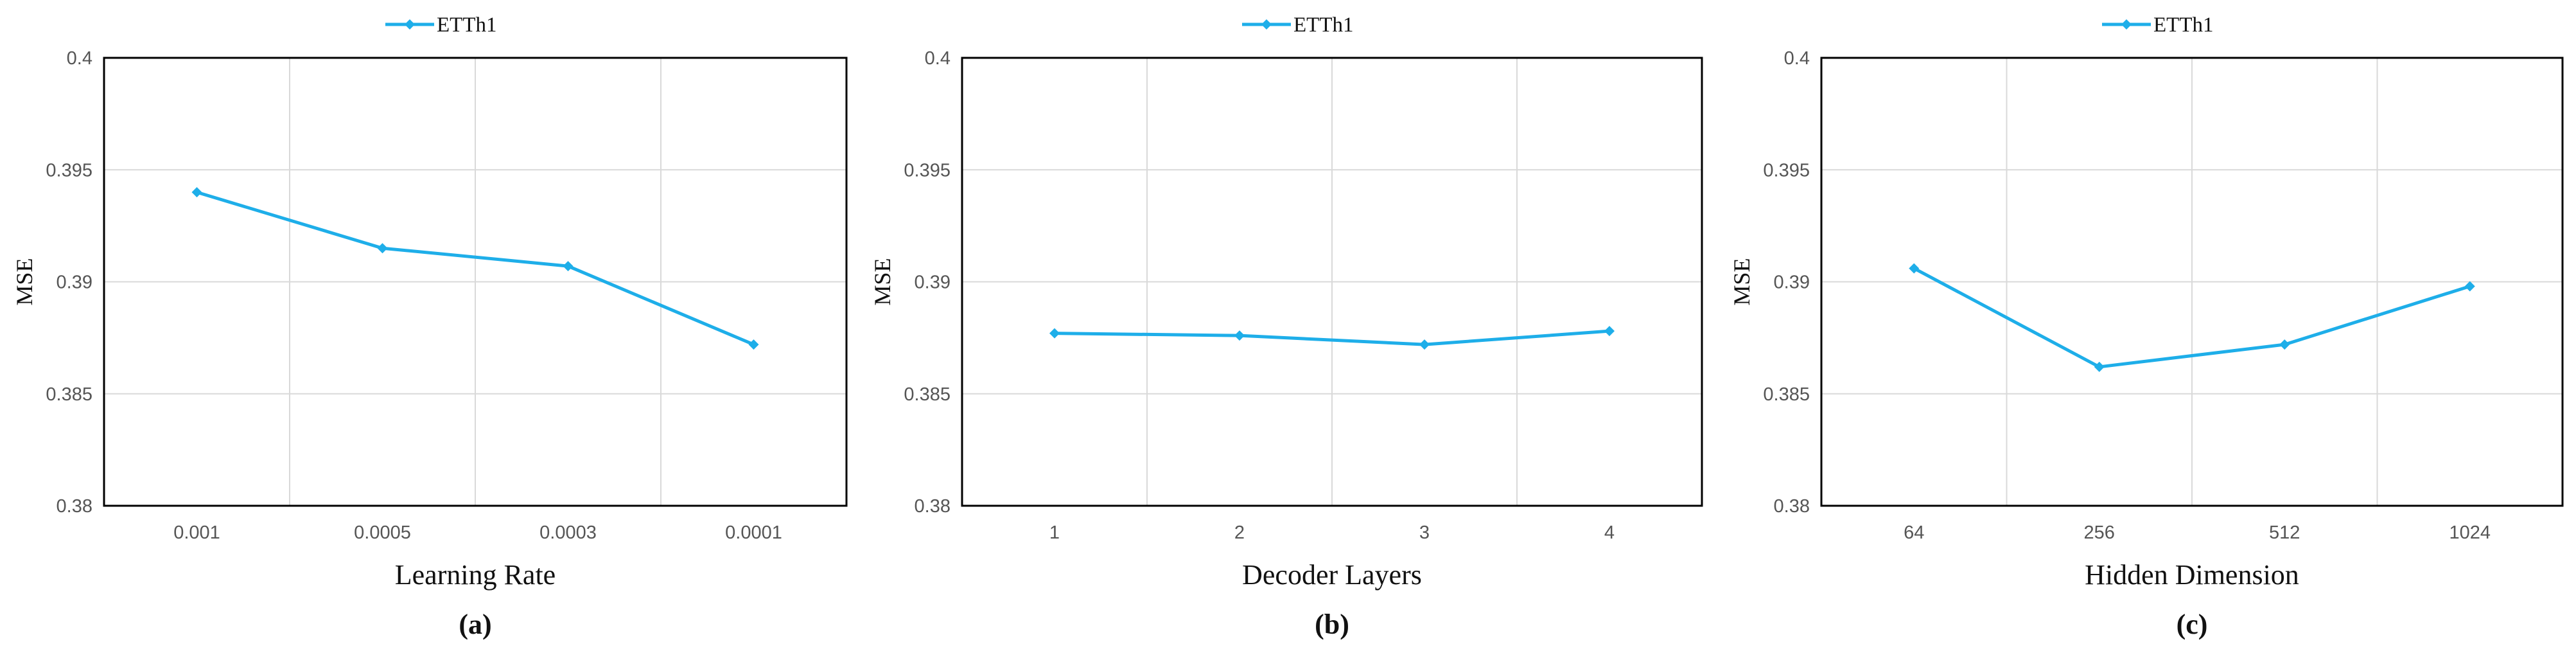  What do you see at coordinates (475, 575) in the screenshot?
I see `x-axis-title: Learning Rate` at bounding box center [475, 575].